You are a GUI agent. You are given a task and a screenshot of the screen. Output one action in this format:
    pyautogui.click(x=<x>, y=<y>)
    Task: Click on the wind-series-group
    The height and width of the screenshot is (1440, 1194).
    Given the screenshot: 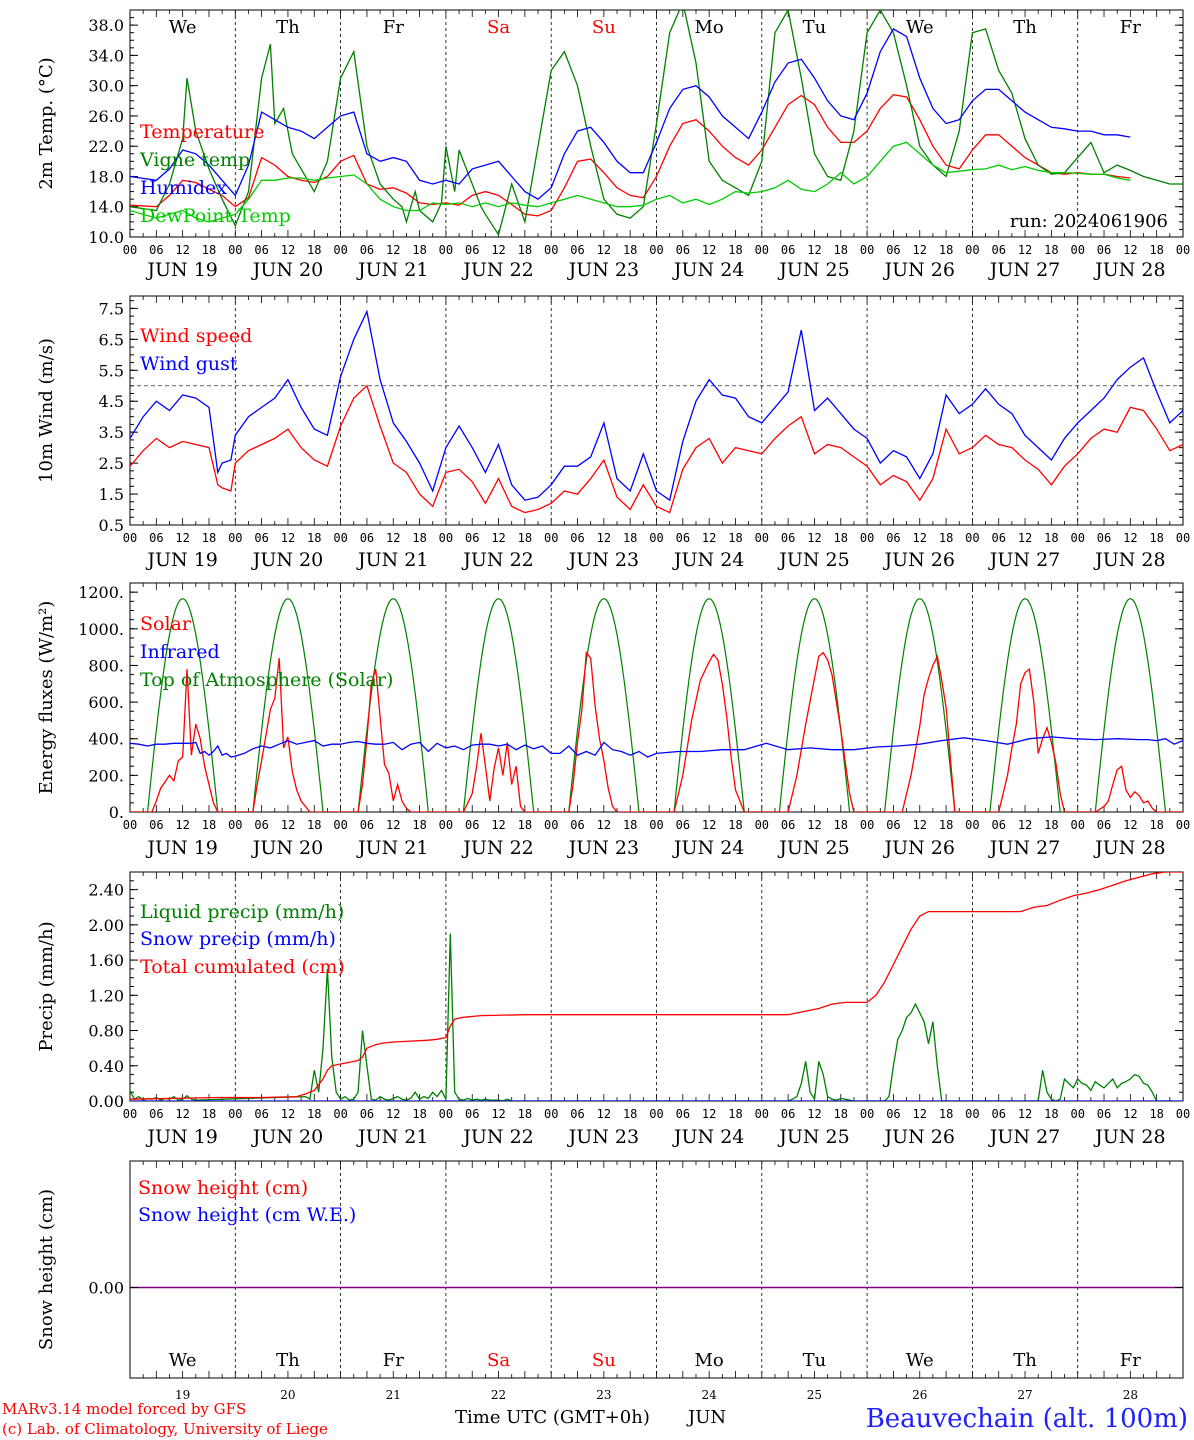 What is the action you would take?
    pyautogui.click(x=656, y=411)
    